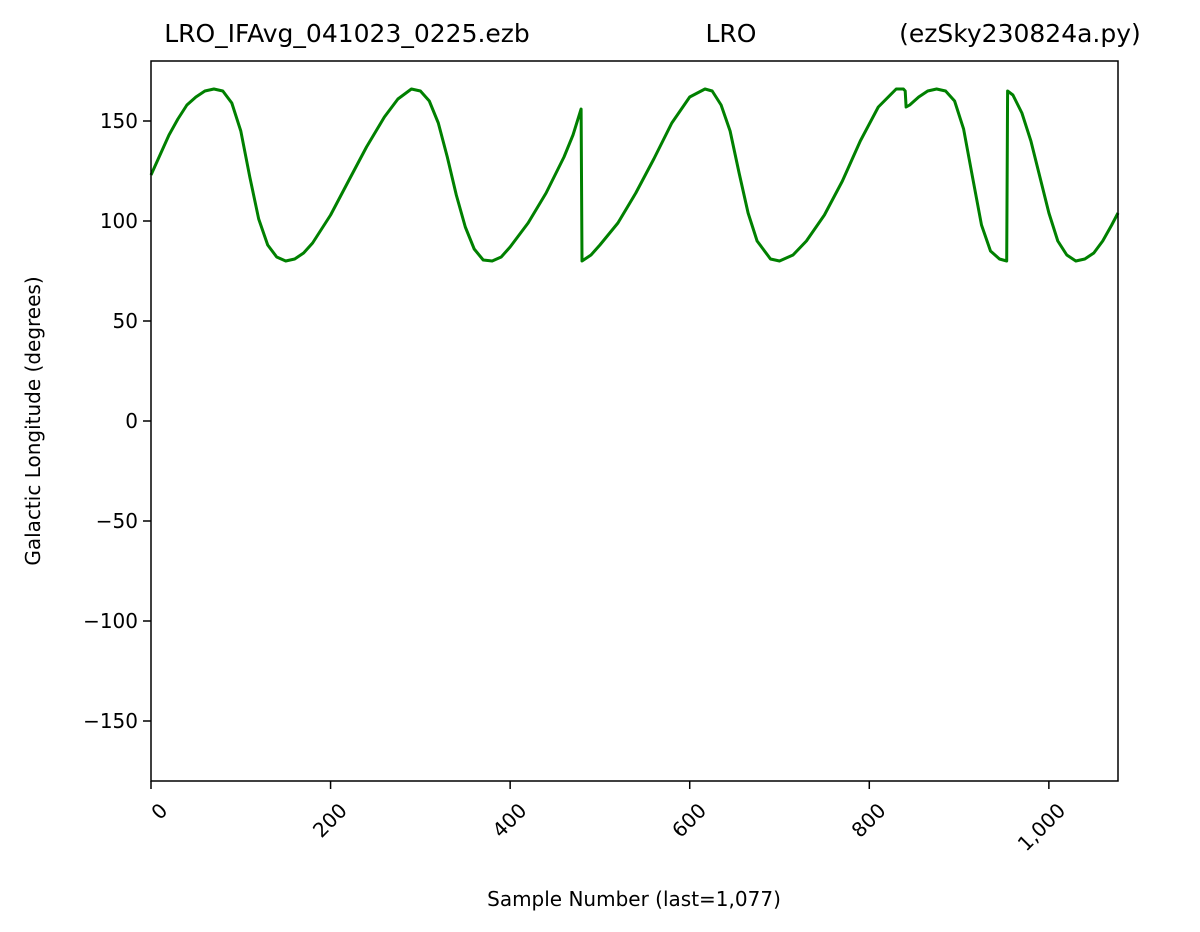 The height and width of the screenshot is (932, 1200). What do you see at coordinates (117, 421) in the screenshot?
I see `y-axis-ticks: 150 100 50 0 −50 −100 −150` at bounding box center [117, 421].